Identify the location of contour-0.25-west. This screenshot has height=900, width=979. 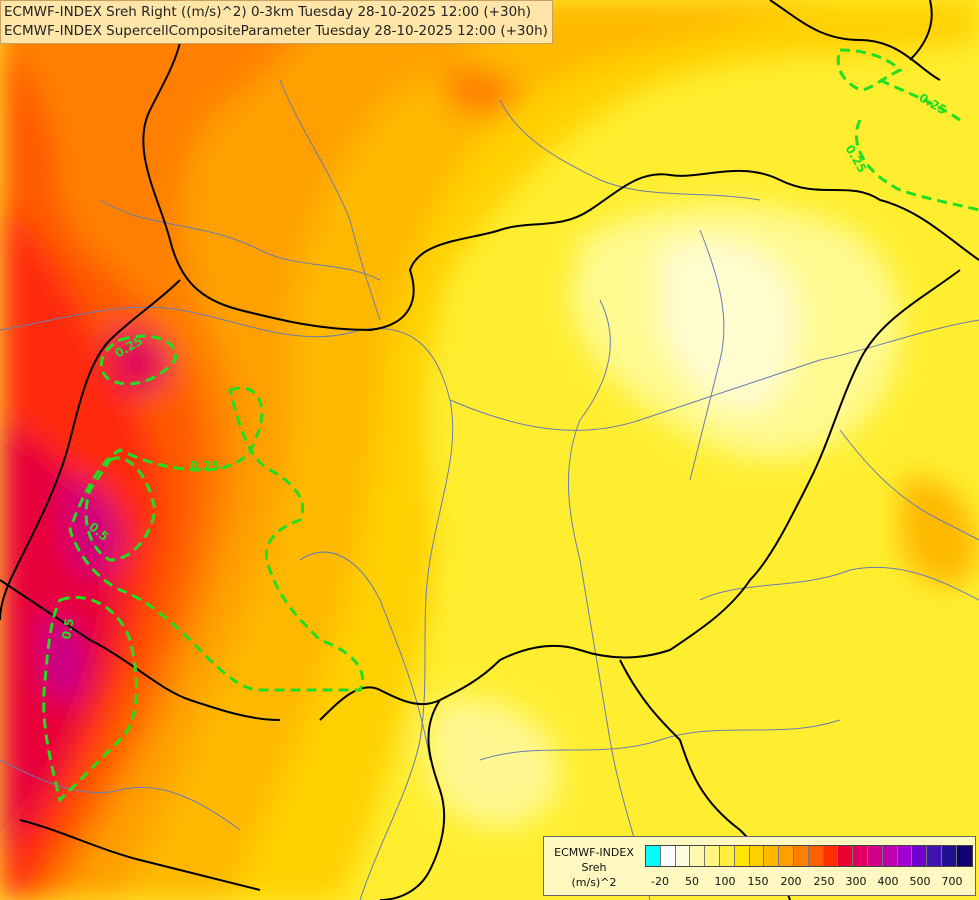
(138, 360).